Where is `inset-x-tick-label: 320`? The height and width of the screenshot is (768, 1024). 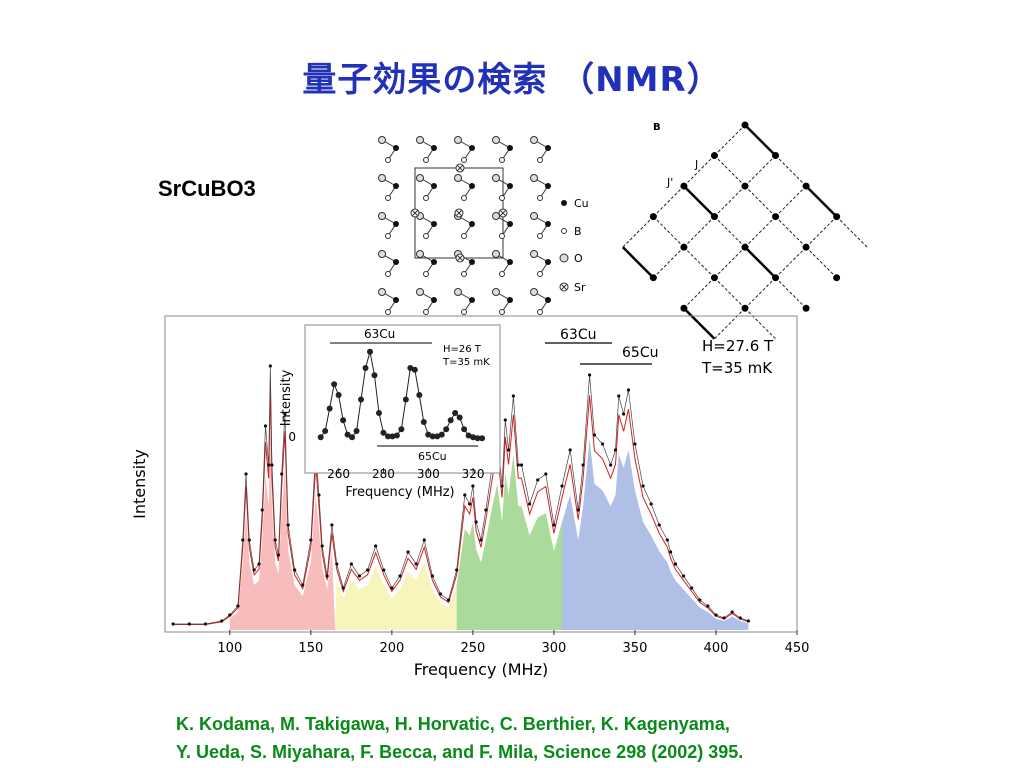
inset-x-tick-label: 320 is located at coordinates (473, 474).